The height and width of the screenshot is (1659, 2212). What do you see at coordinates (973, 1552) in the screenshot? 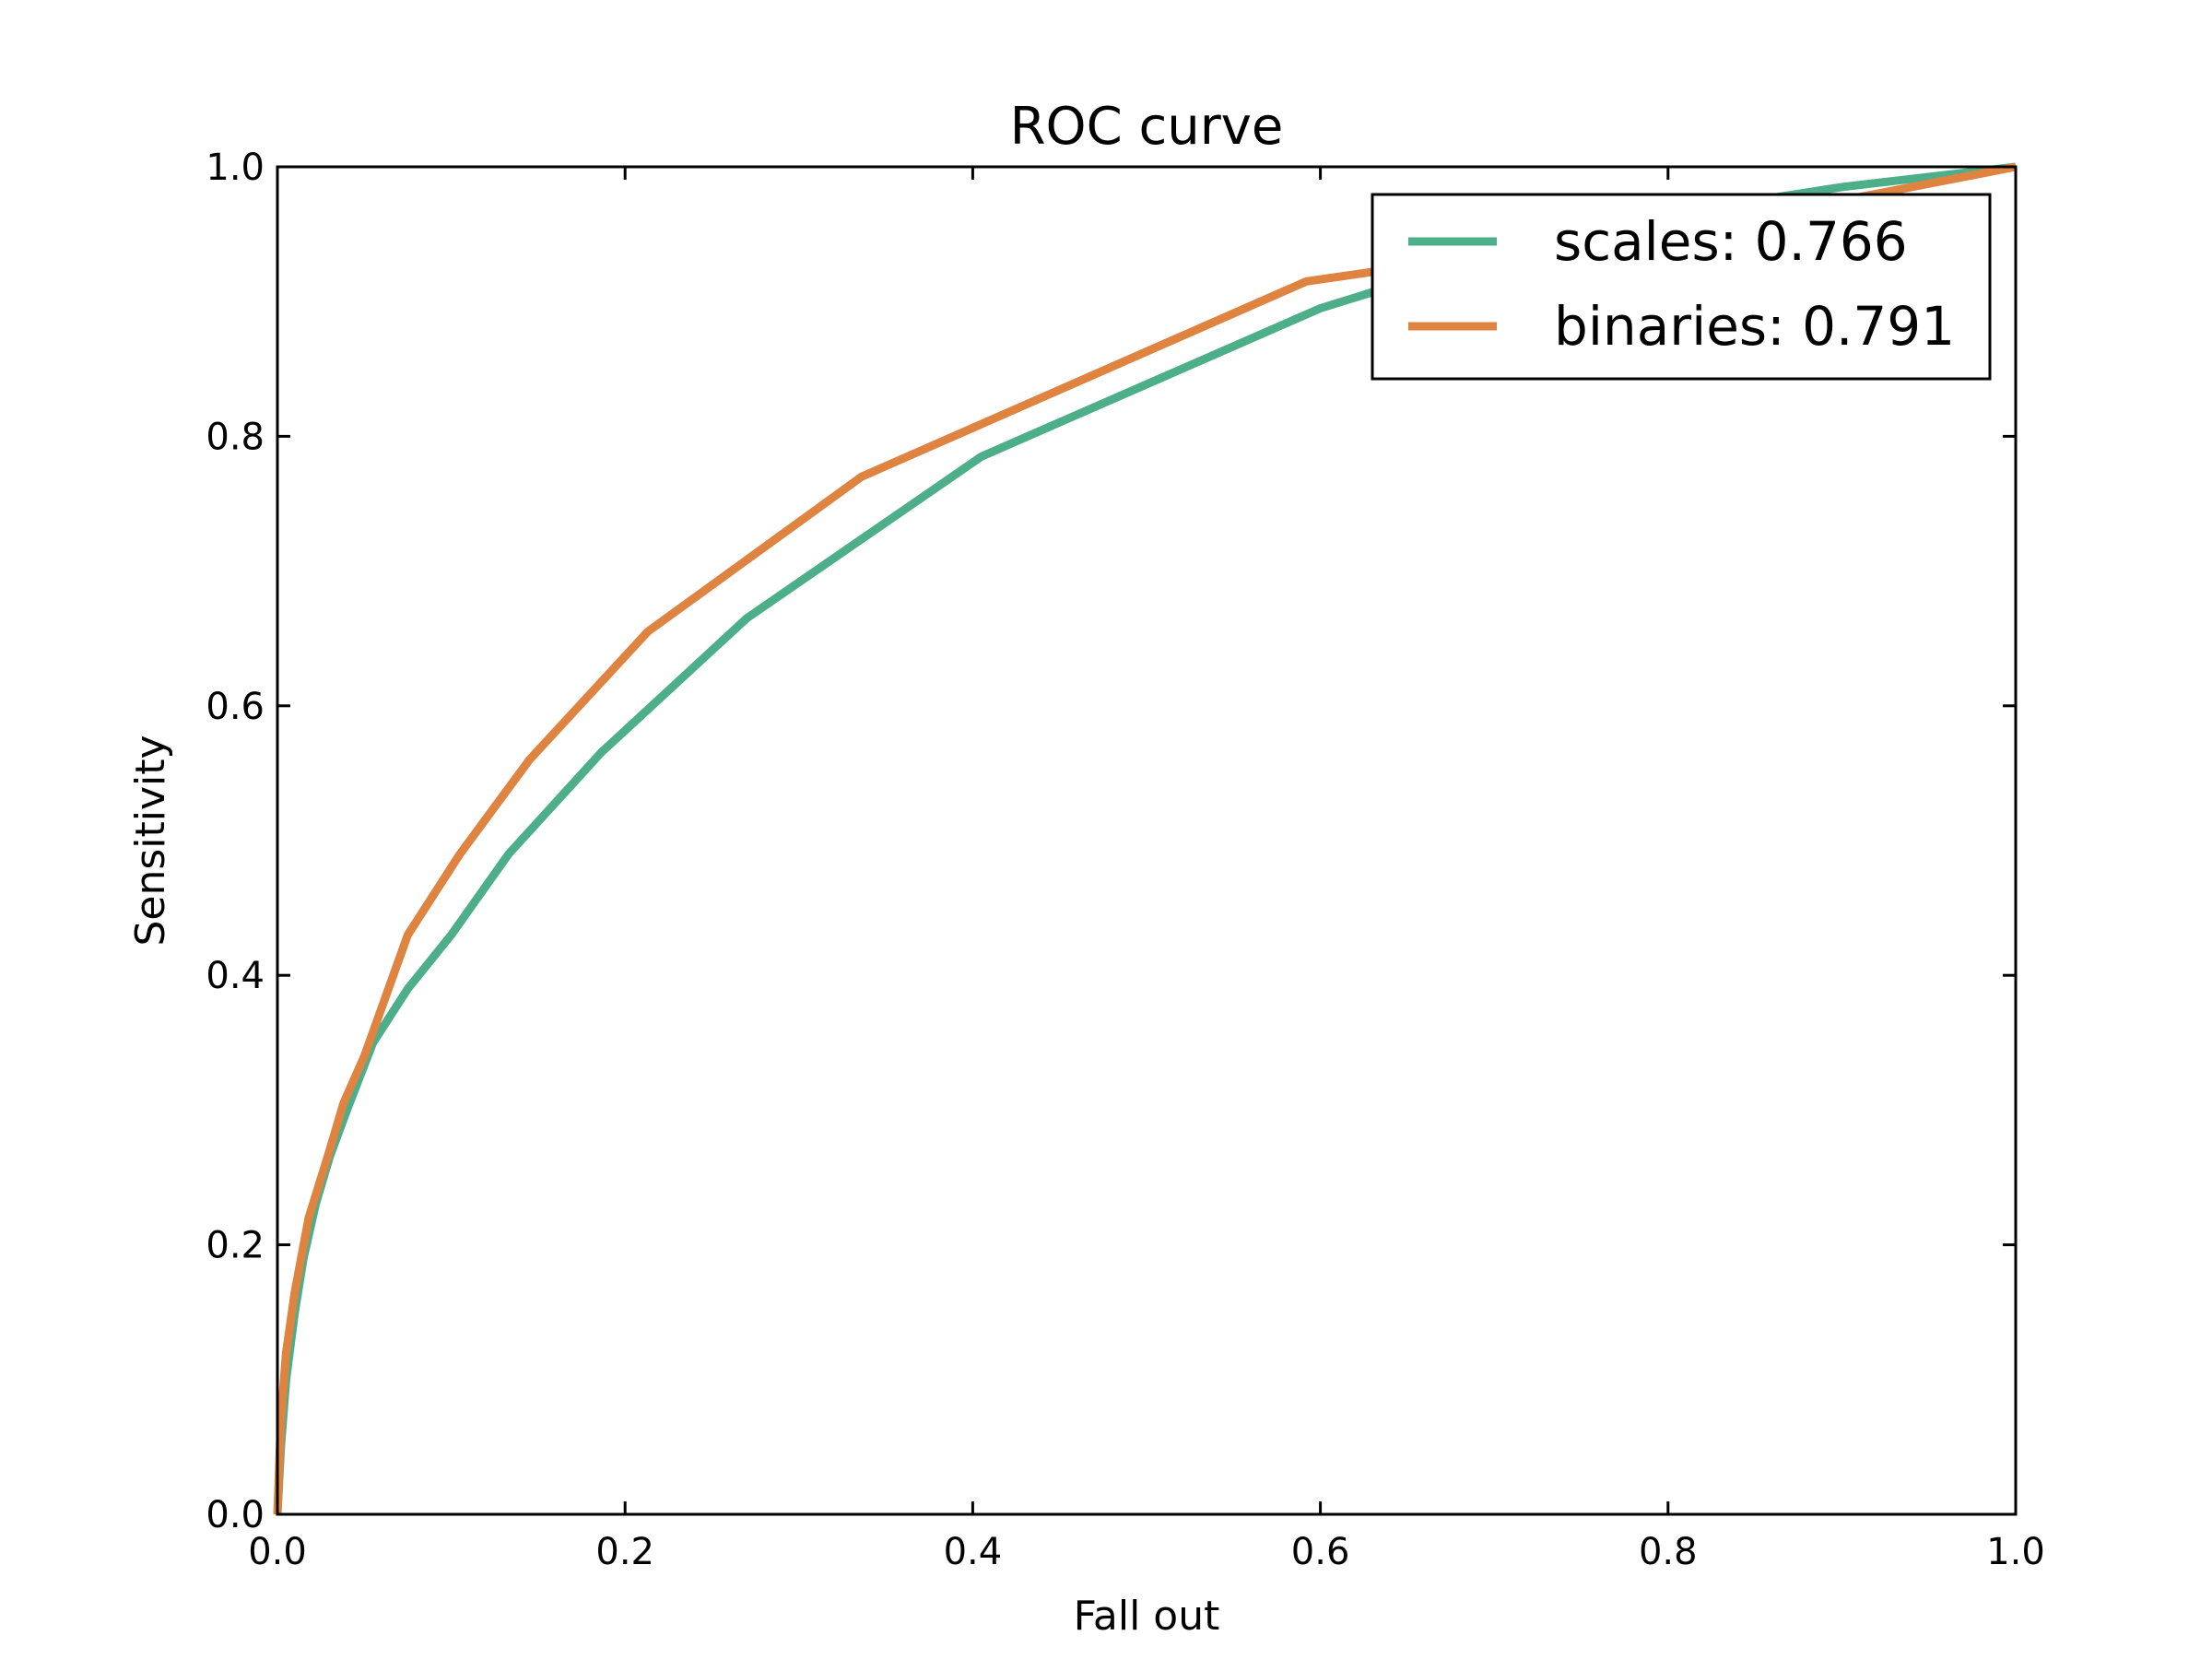
I see `x-tick-label-2: 0.4` at bounding box center [973, 1552].